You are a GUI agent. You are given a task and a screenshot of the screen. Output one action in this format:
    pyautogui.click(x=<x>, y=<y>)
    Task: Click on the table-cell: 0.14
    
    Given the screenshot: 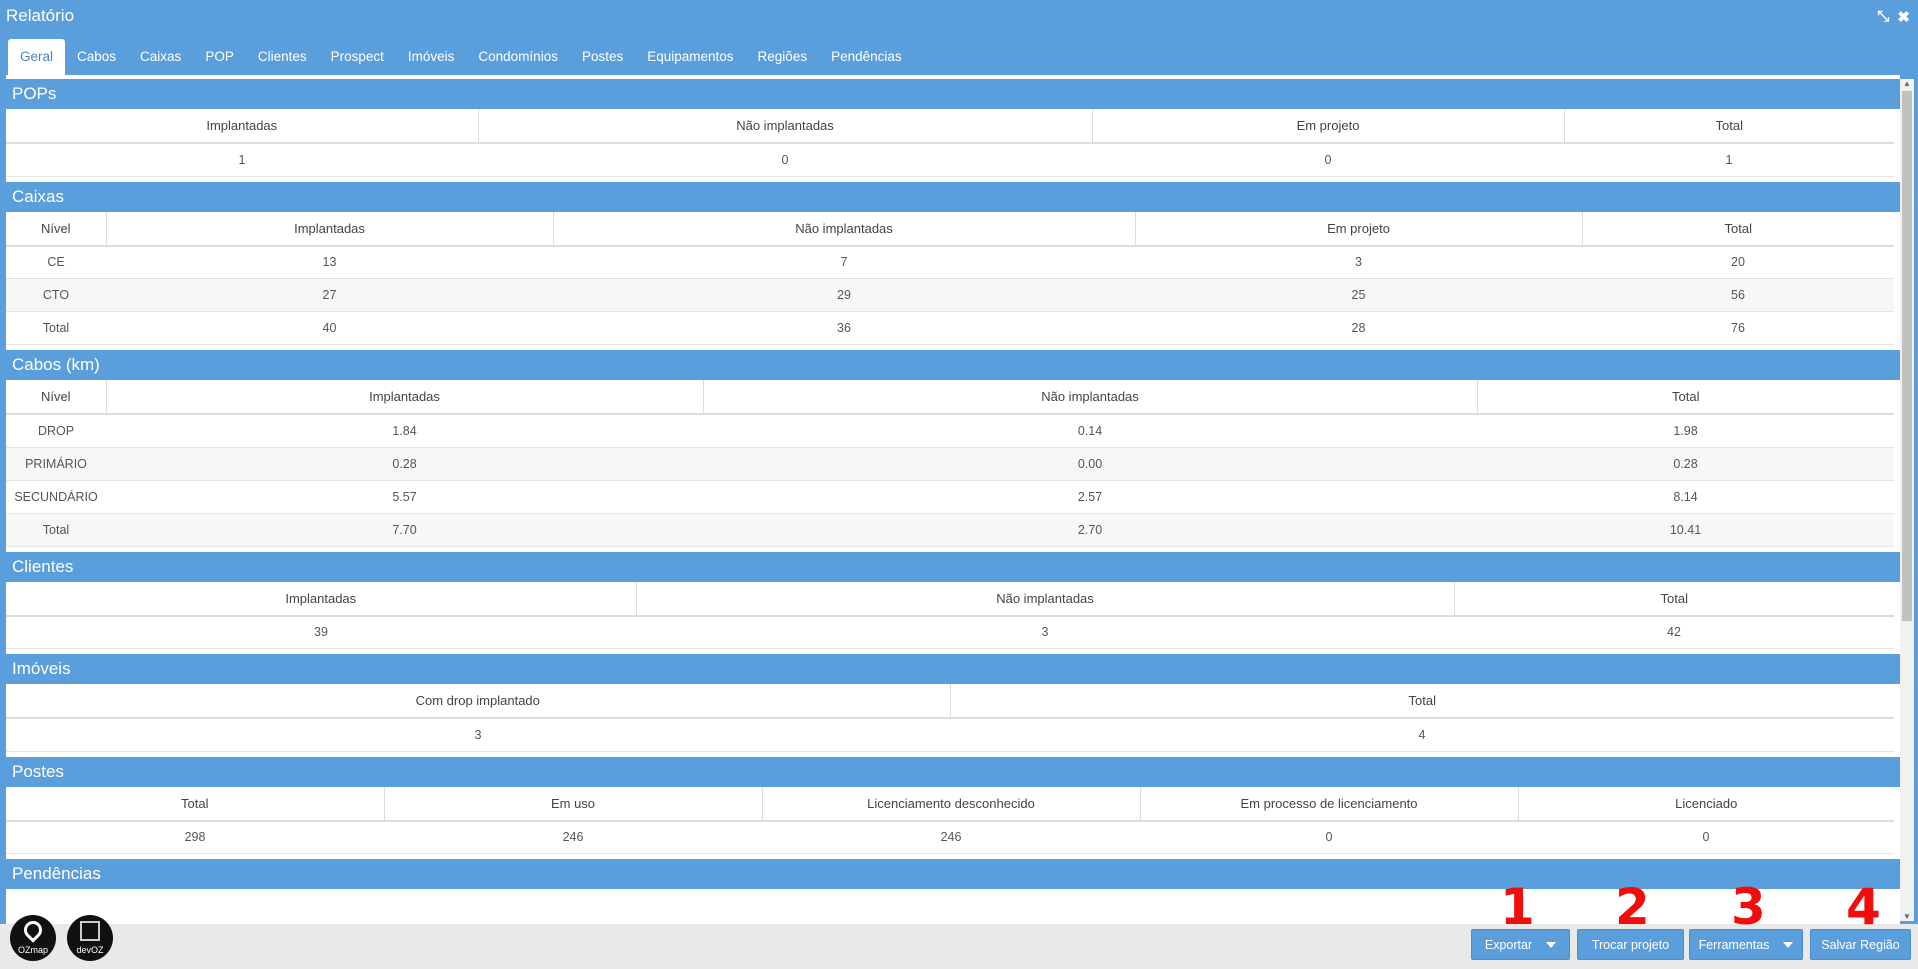 What is the action you would take?
    pyautogui.click(x=1090, y=431)
    